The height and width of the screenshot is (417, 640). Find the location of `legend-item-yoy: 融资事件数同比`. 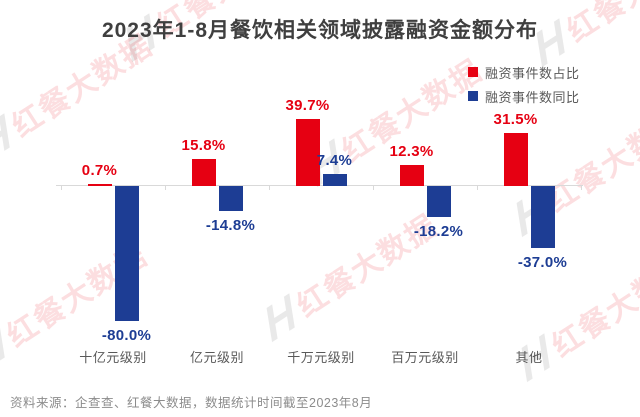

legend-item-yoy: 融资事件数同比 is located at coordinates (524, 96).